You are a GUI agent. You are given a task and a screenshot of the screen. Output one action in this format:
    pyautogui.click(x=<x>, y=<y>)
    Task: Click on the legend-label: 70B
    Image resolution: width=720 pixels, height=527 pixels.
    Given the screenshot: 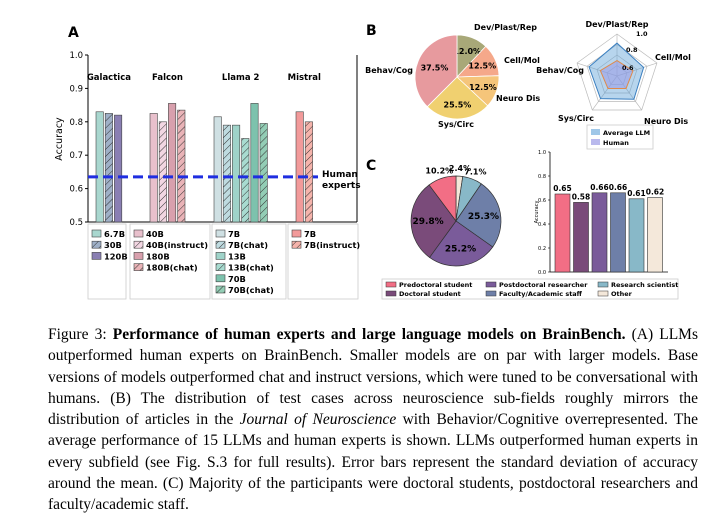 What is the action you would take?
    pyautogui.click(x=237, y=279)
    